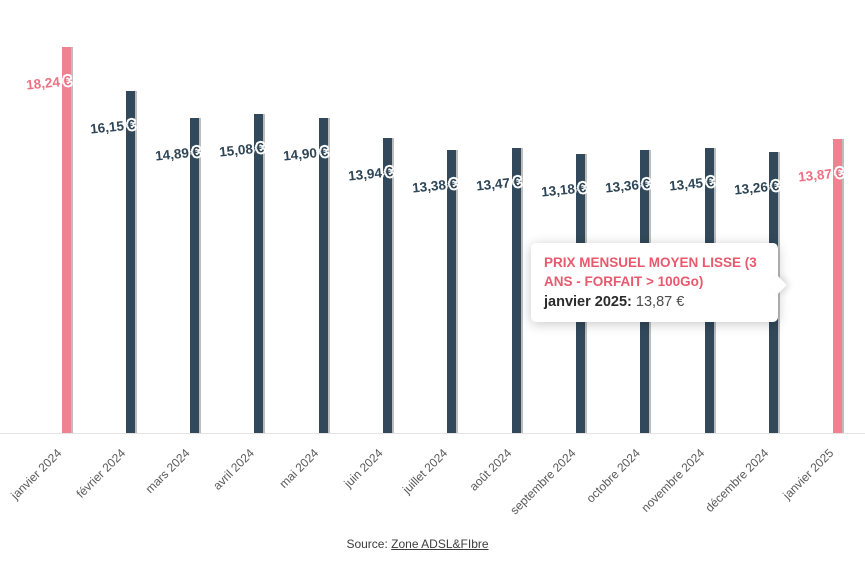  What do you see at coordinates (588, 301) in the screenshot?
I see `tooltip-category-label: janvier 2025:` at bounding box center [588, 301].